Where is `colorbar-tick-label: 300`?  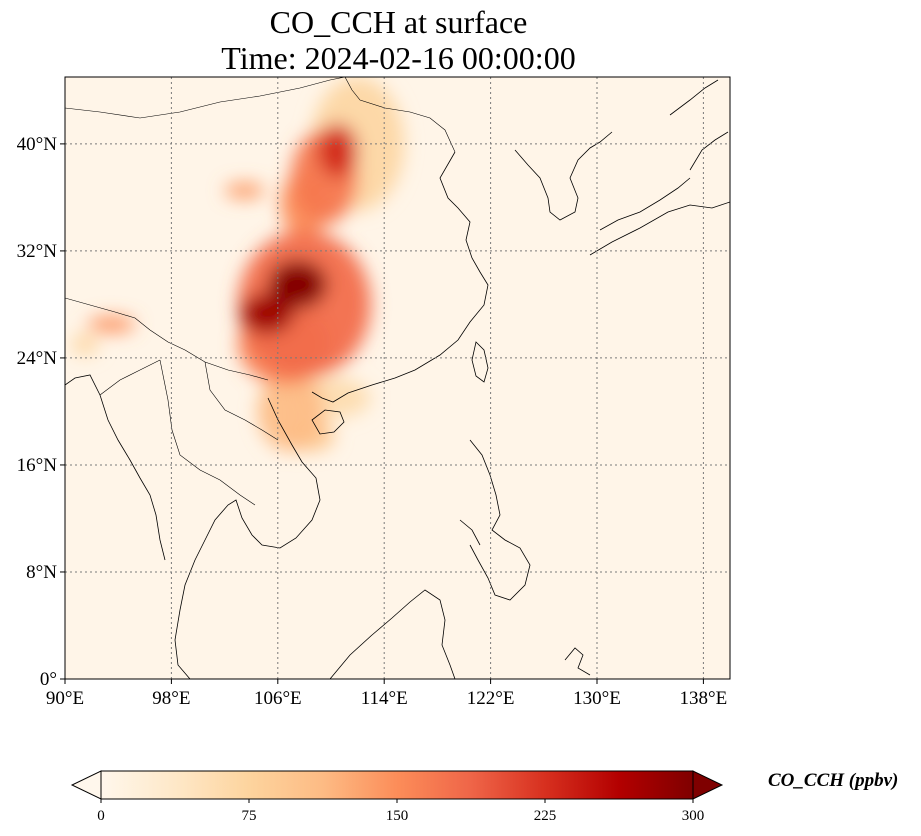
colorbar-tick-label: 300 is located at coordinates (693, 816).